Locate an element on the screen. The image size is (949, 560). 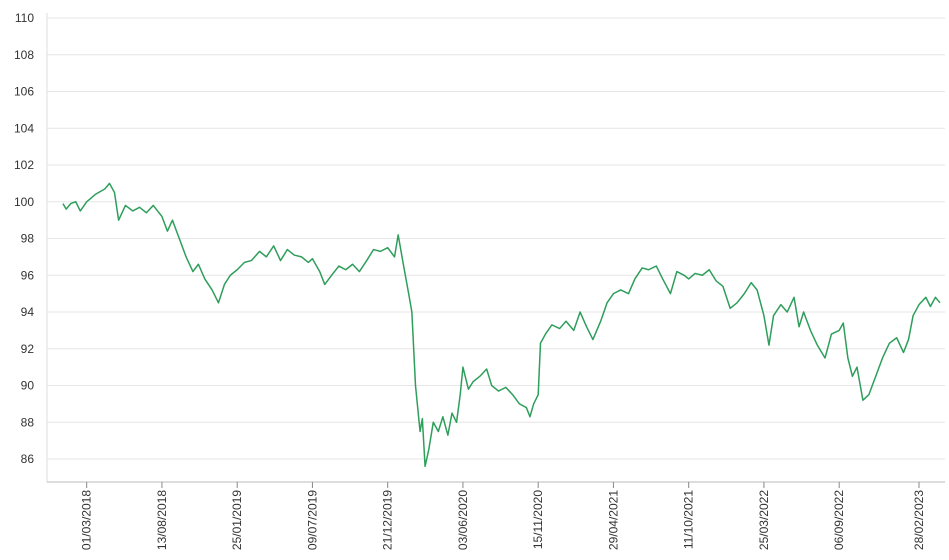
x-tick-label: 29/04/2021 is located at coordinates (613, 520).